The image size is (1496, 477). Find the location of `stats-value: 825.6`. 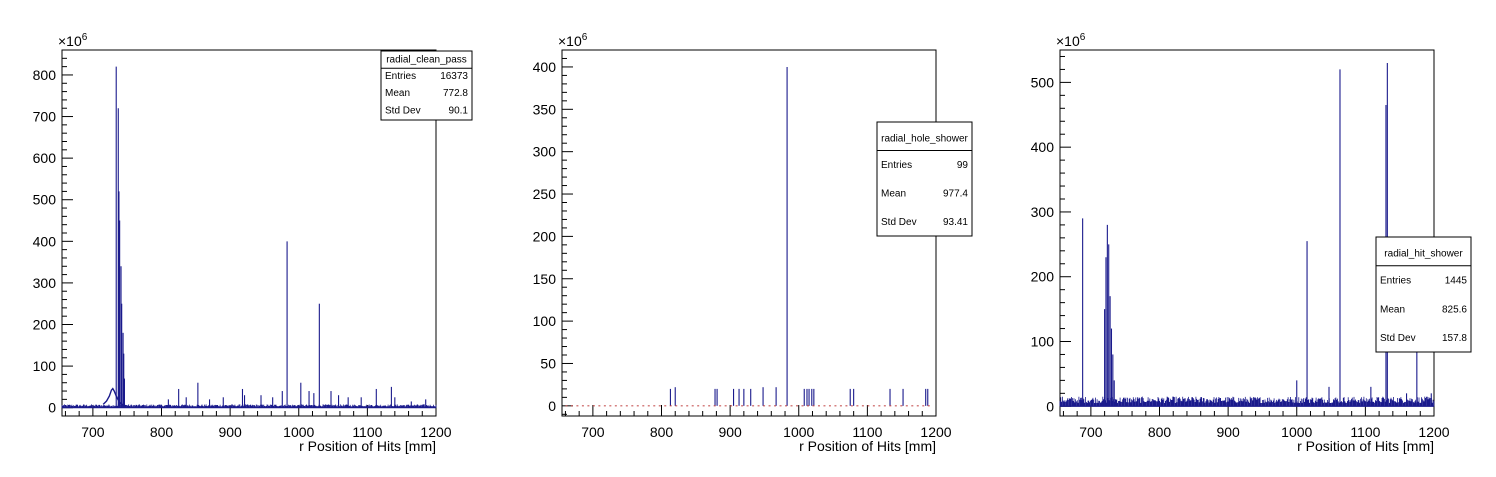

stats-value: 825.6 is located at coordinates (1454, 309).